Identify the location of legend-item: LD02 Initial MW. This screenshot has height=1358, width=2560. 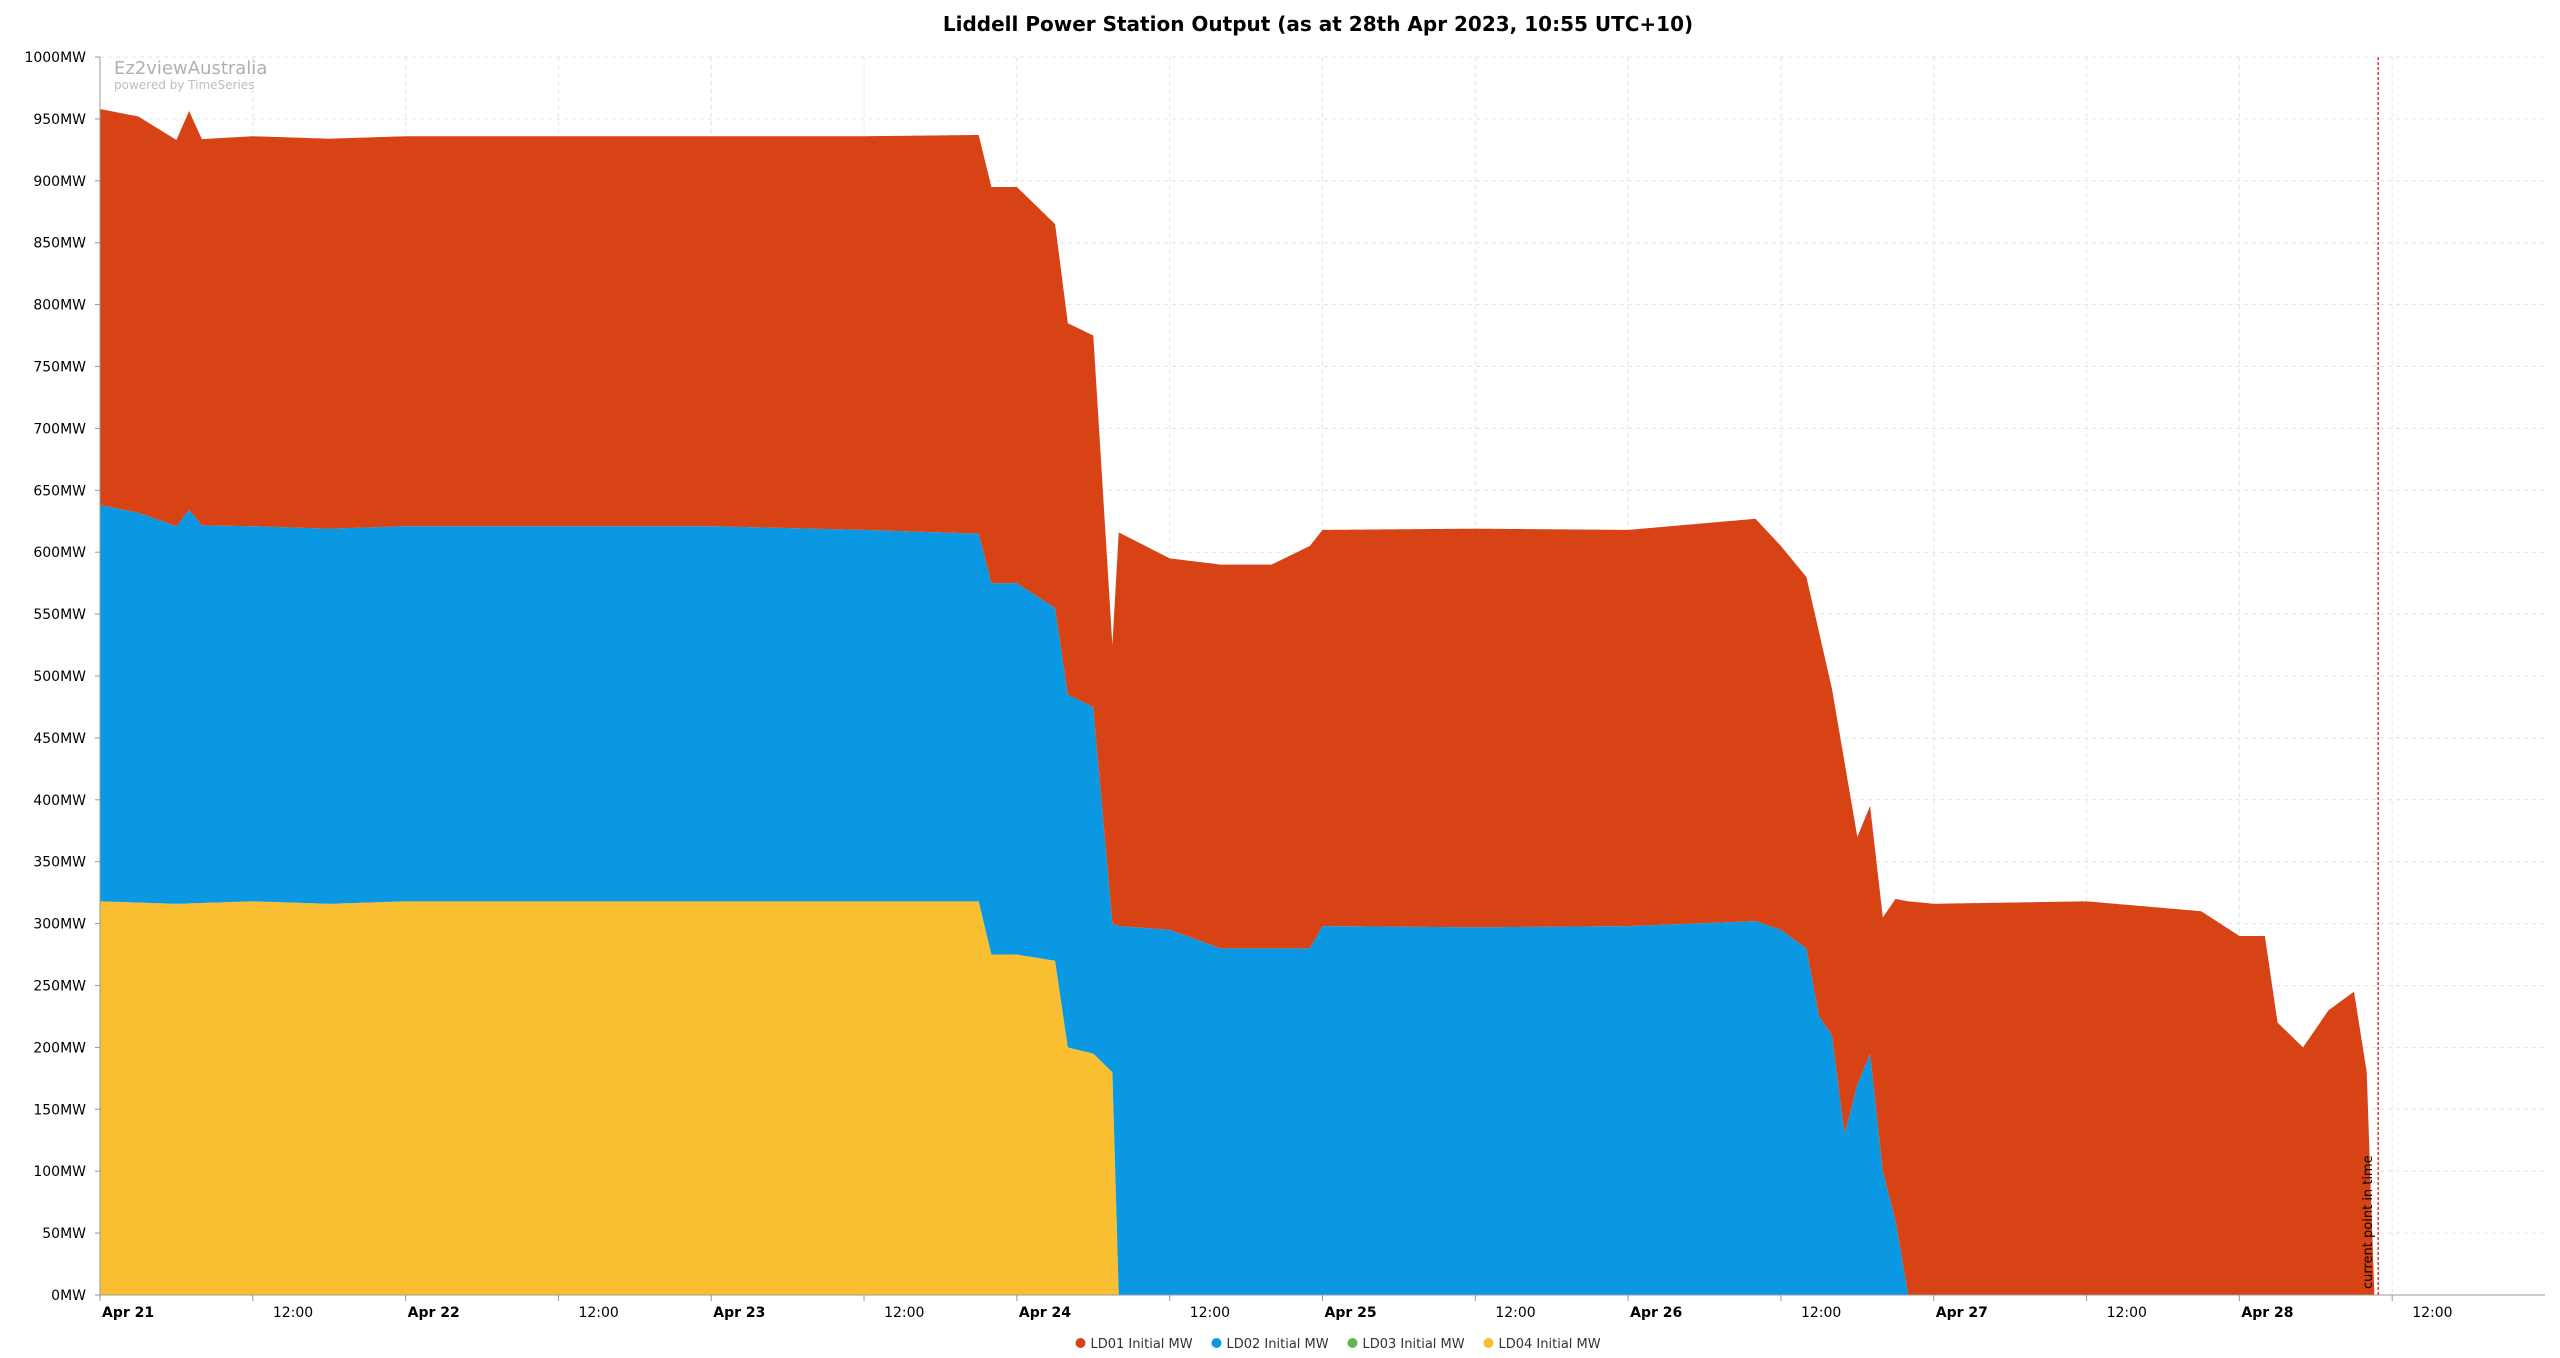
(1270, 1344).